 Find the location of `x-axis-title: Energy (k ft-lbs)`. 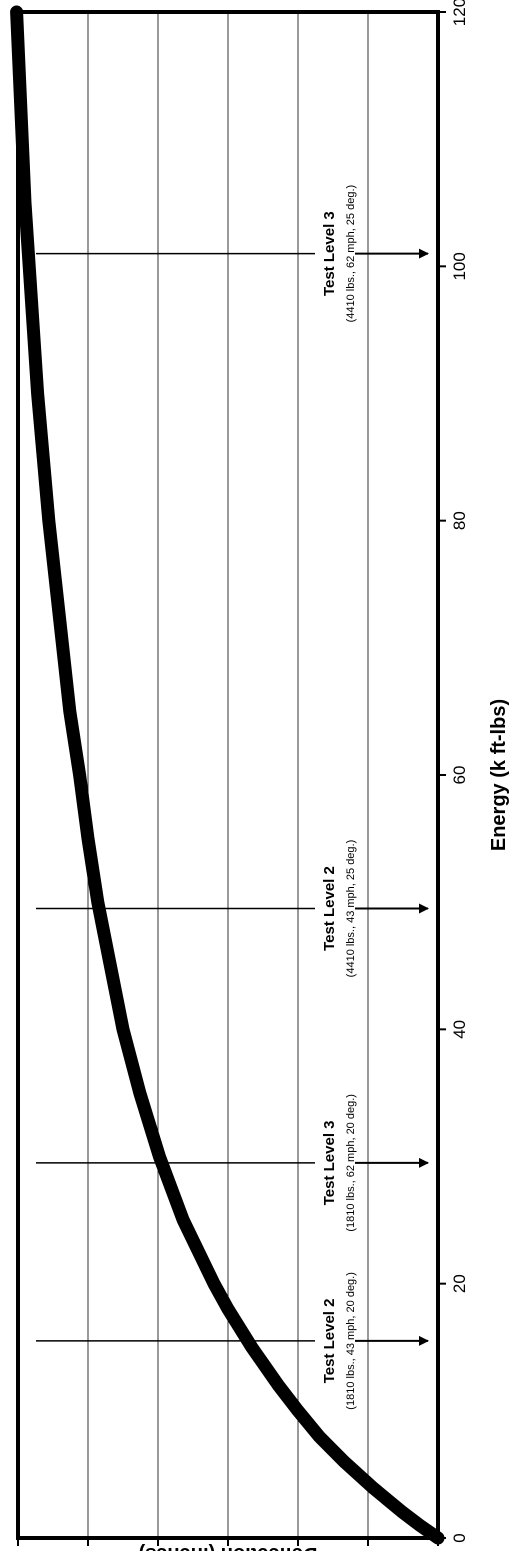

x-axis-title: Energy (k ft-lbs) is located at coordinates (499, 775).